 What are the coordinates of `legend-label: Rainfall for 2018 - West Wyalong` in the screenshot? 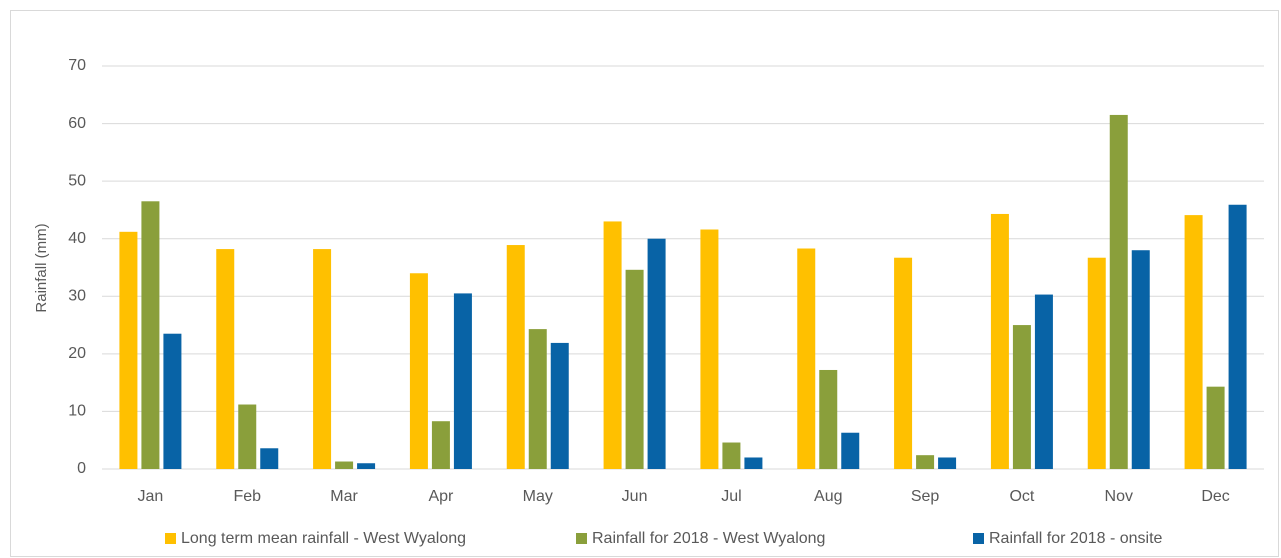 It's located at (708, 538).